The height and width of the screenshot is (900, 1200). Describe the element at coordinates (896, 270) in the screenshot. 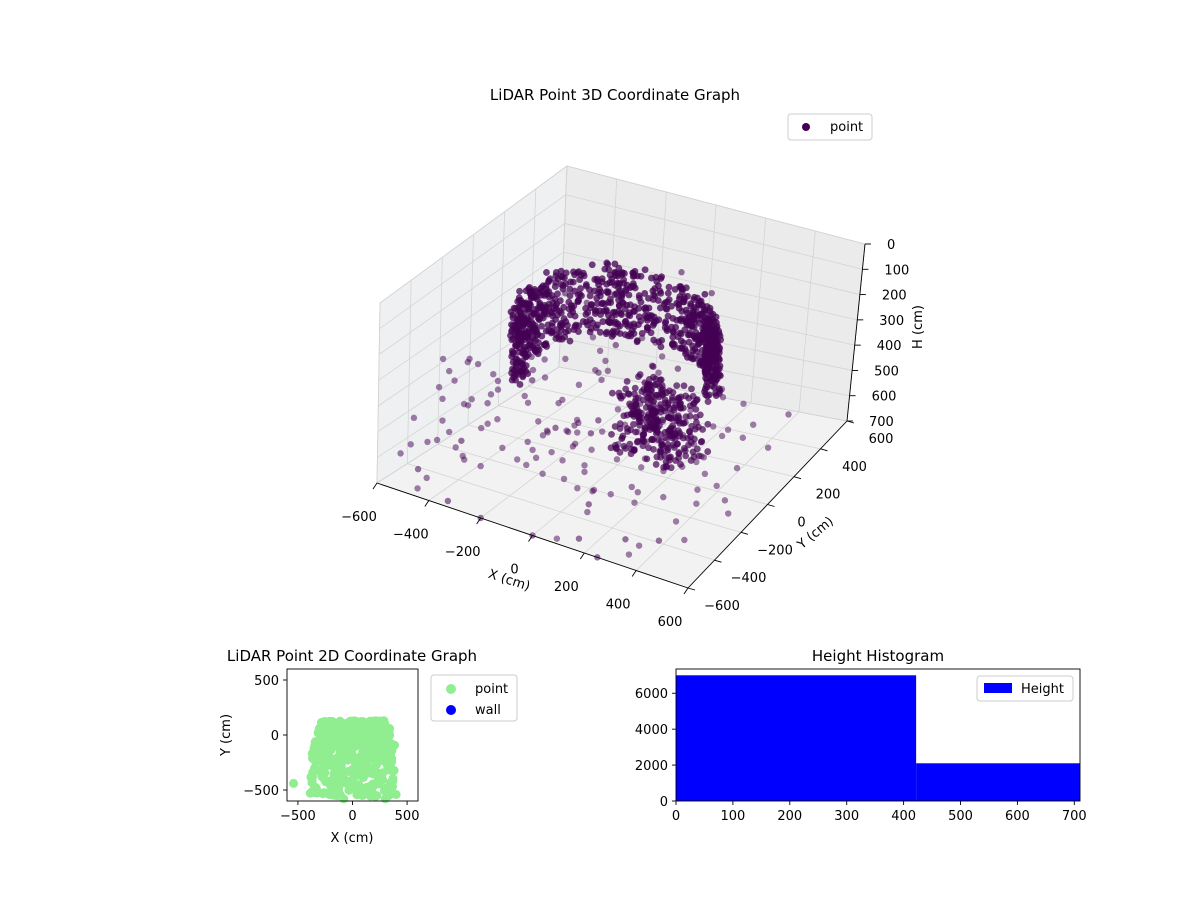

I see `z-tick-label-3d: 100` at that location.